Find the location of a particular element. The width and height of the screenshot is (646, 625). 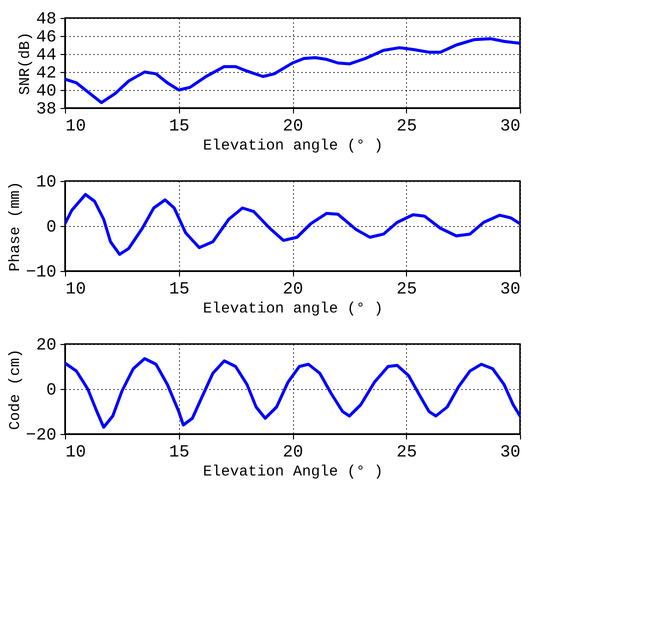

y-axis-title: Phase (mm) is located at coordinates (15, 226).